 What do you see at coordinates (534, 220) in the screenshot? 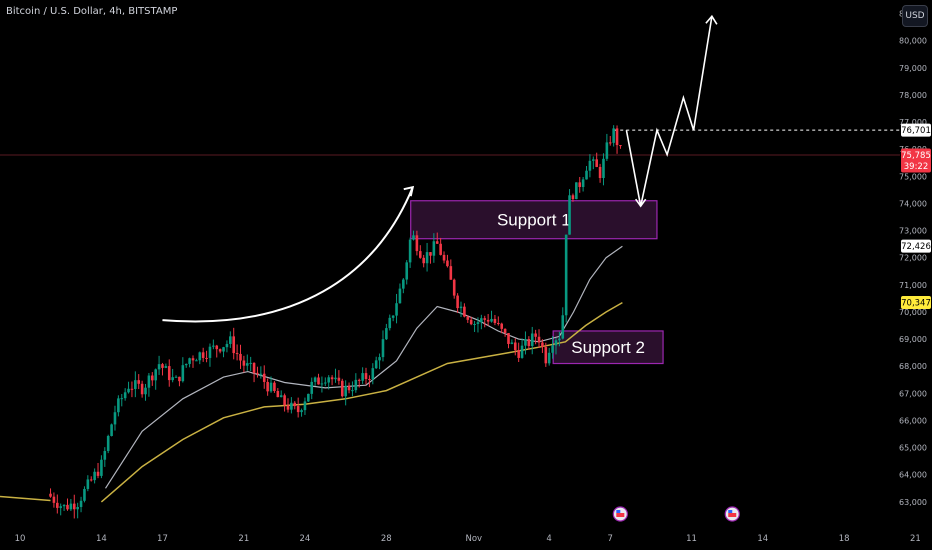
I see `support-zone-label: Support 1` at bounding box center [534, 220].